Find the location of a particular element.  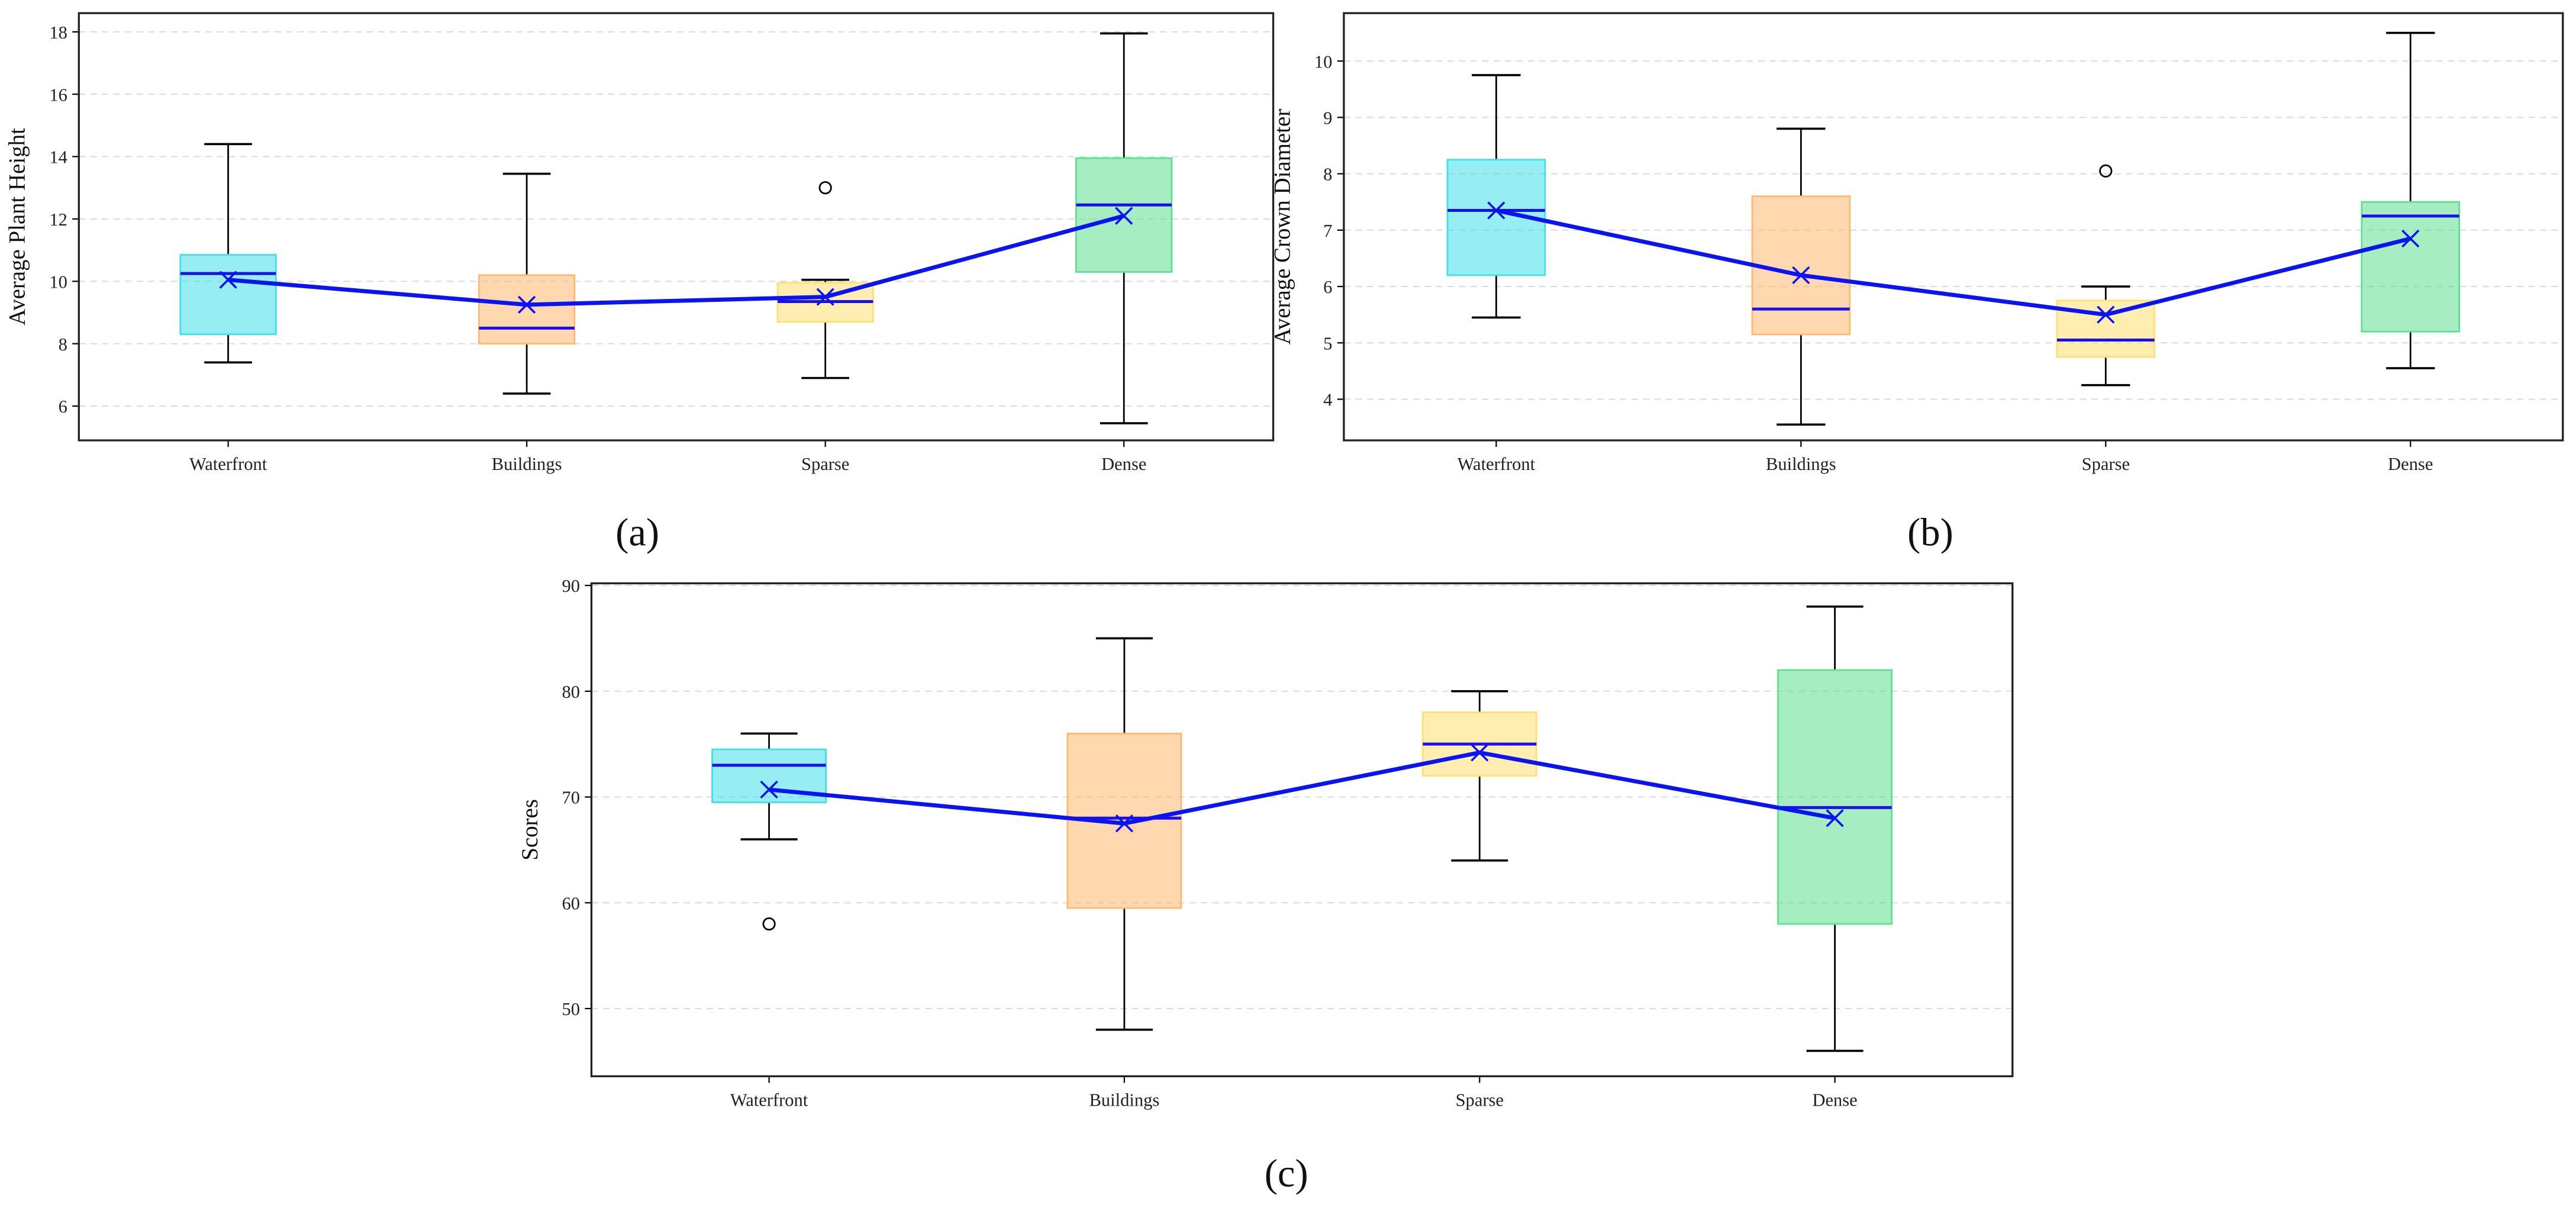

y-tick-label: 12 is located at coordinates (58, 220).